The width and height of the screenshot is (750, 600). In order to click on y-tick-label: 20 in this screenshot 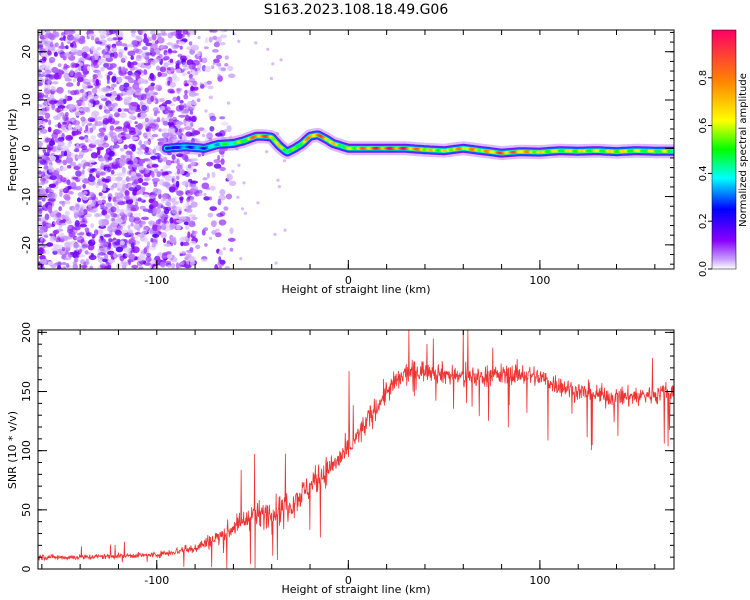, I will do `click(26, 52)`.